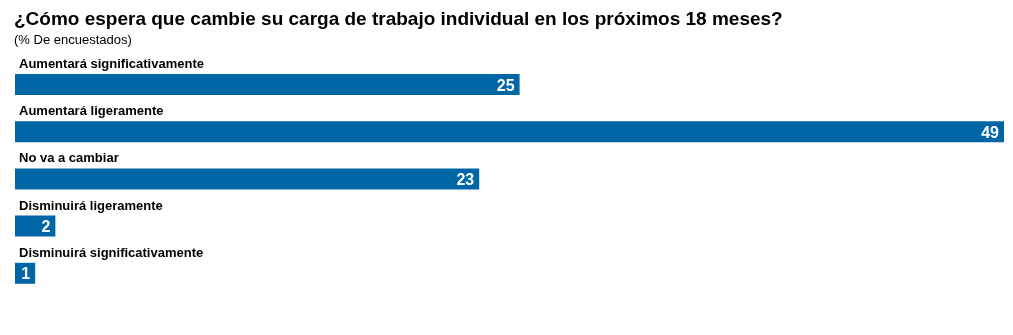 The image size is (1013, 335). What do you see at coordinates (505, 85) in the screenshot?
I see `data-label: 25` at bounding box center [505, 85].